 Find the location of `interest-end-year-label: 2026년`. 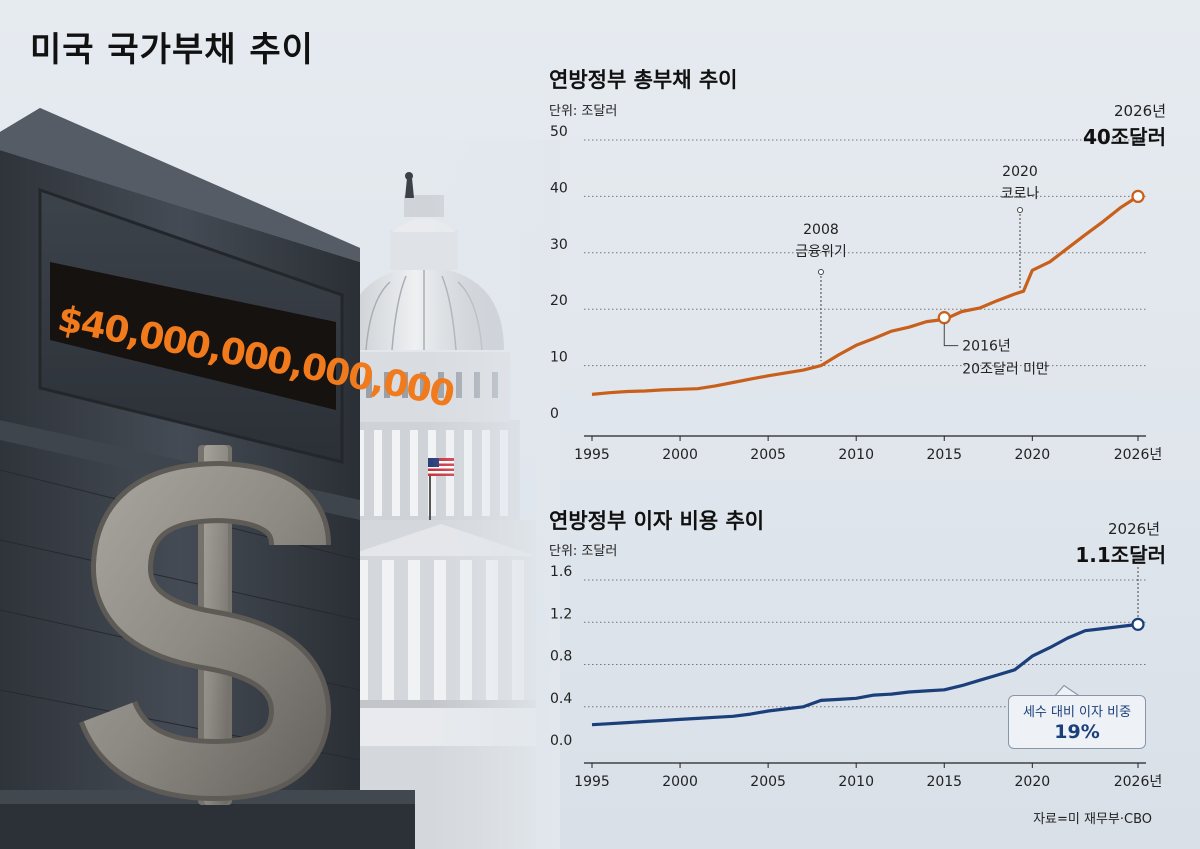

interest-end-year-label: 2026년 is located at coordinates (1134, 529).